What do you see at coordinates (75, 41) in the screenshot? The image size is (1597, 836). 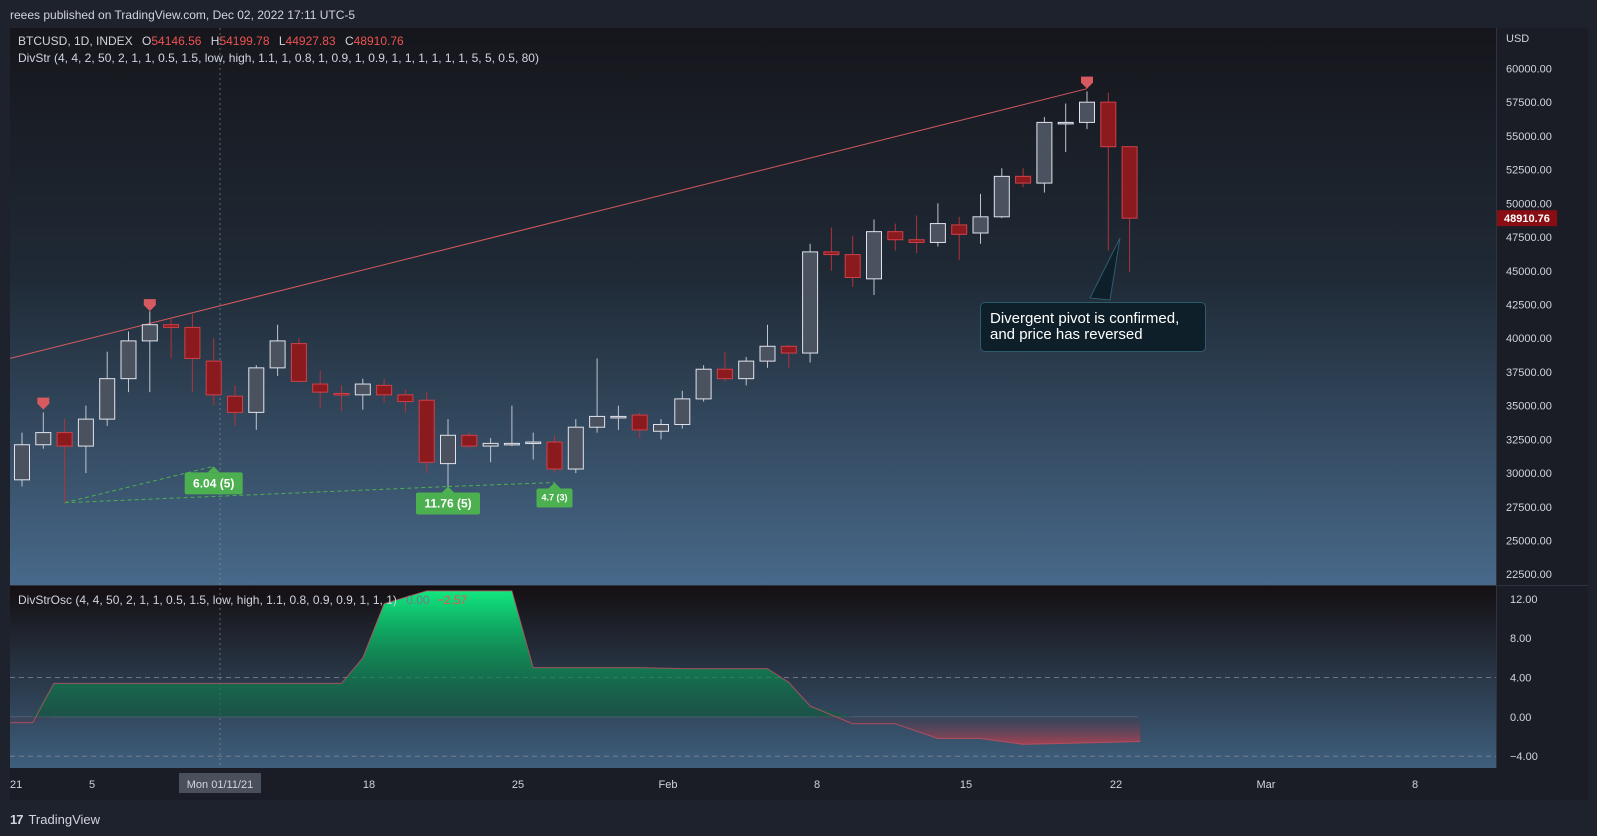 I see `legend-symbol: BTCUSD, 1D, INDEX` at bounding box center [75, 41].